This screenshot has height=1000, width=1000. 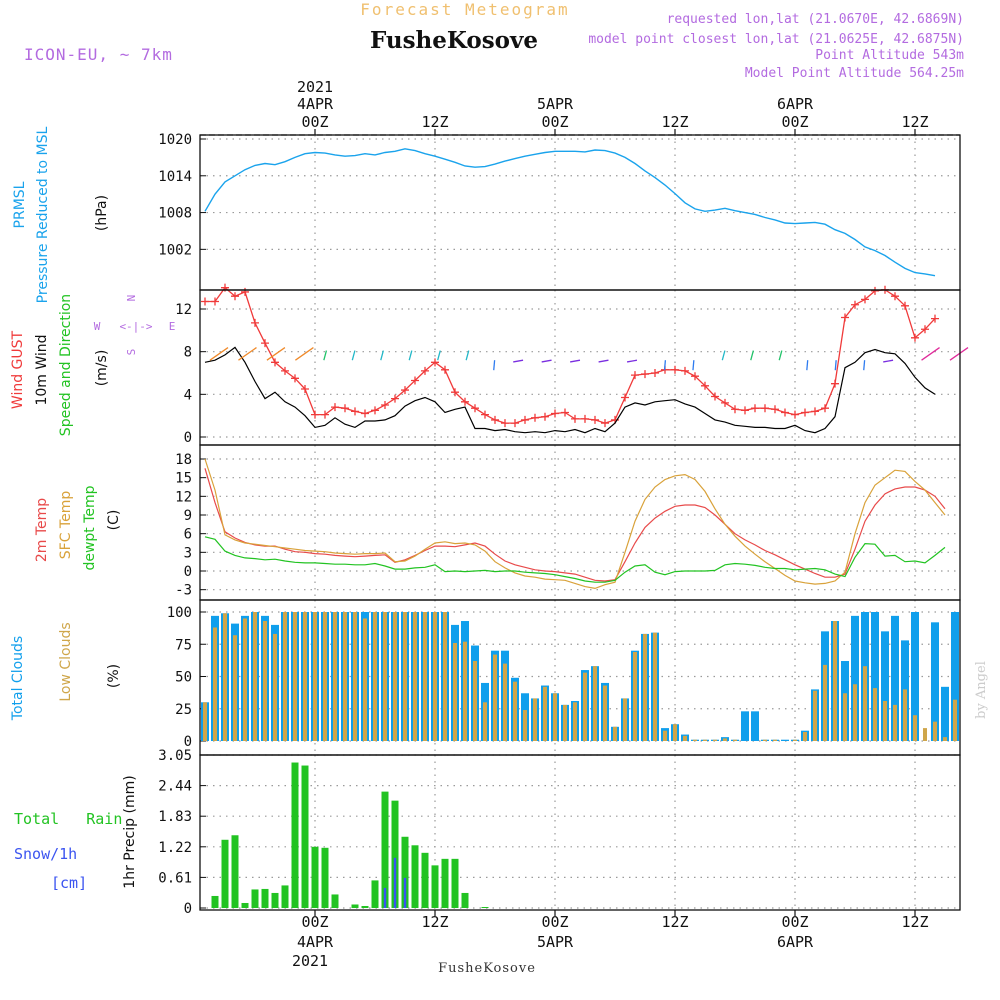 I want to click on compass-glyph: <-|->, so click(x=135, y=326).